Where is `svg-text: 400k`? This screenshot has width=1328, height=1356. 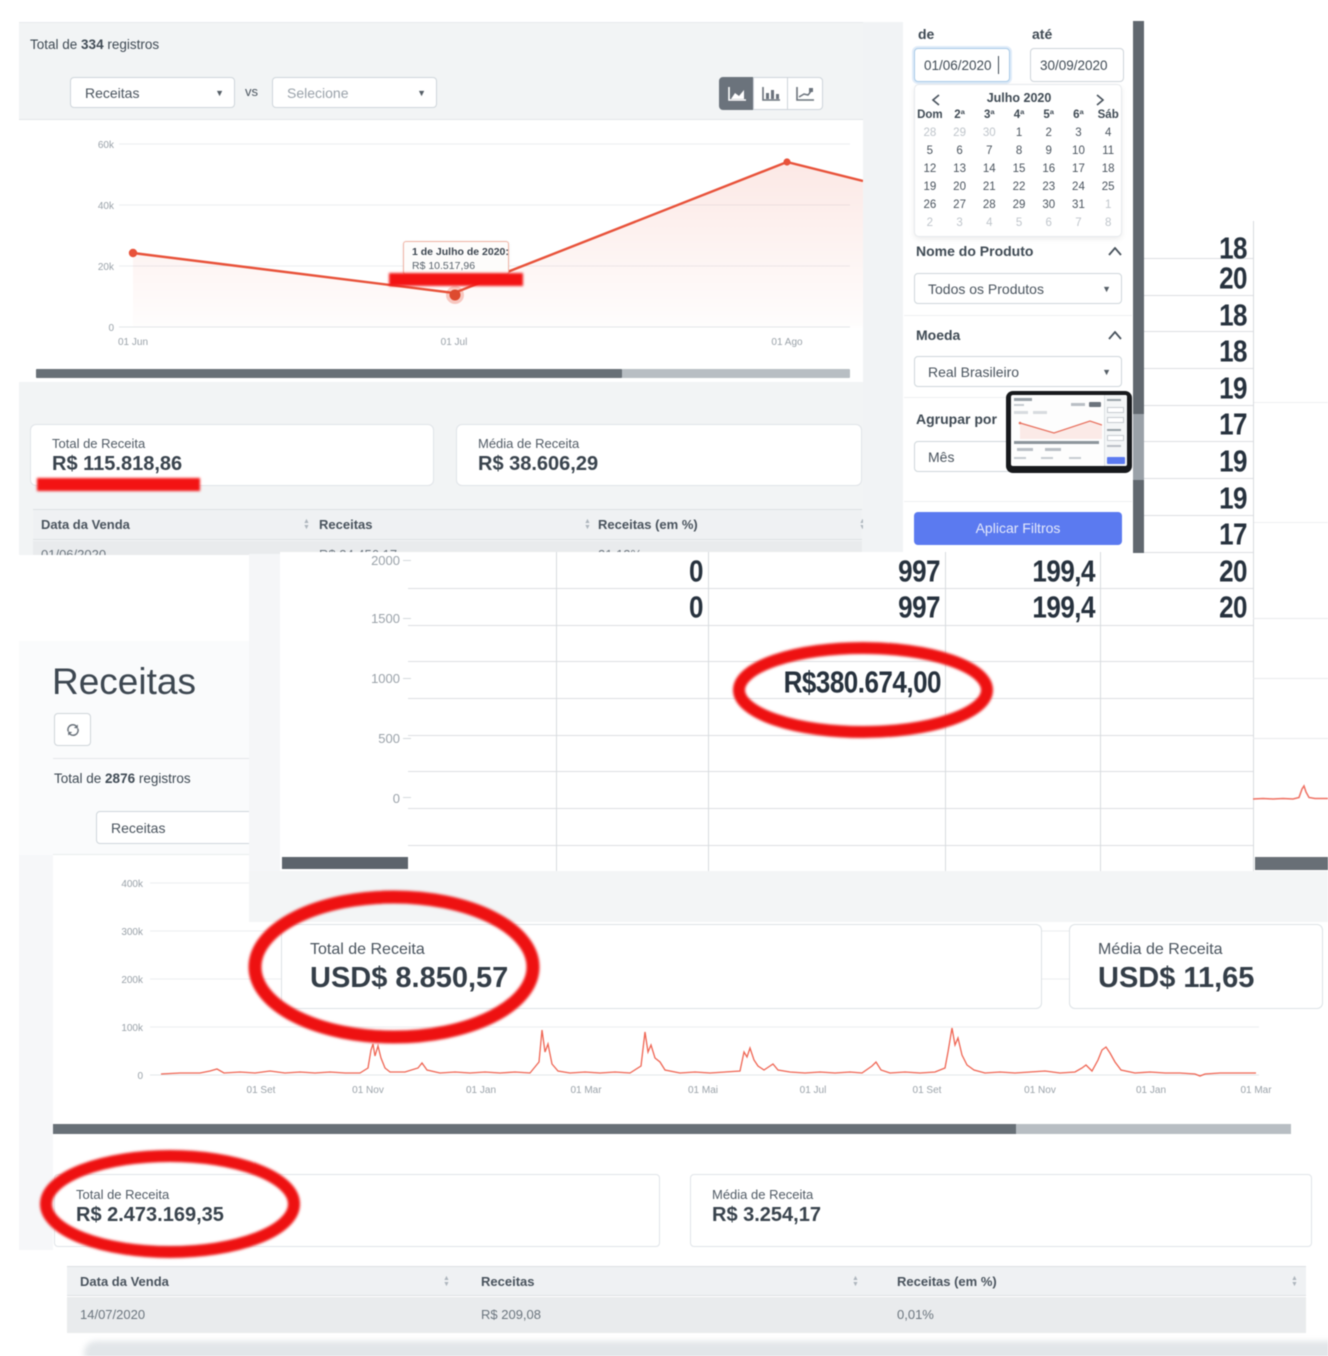
svg-text: 400k is located at coordinates (132, 884).